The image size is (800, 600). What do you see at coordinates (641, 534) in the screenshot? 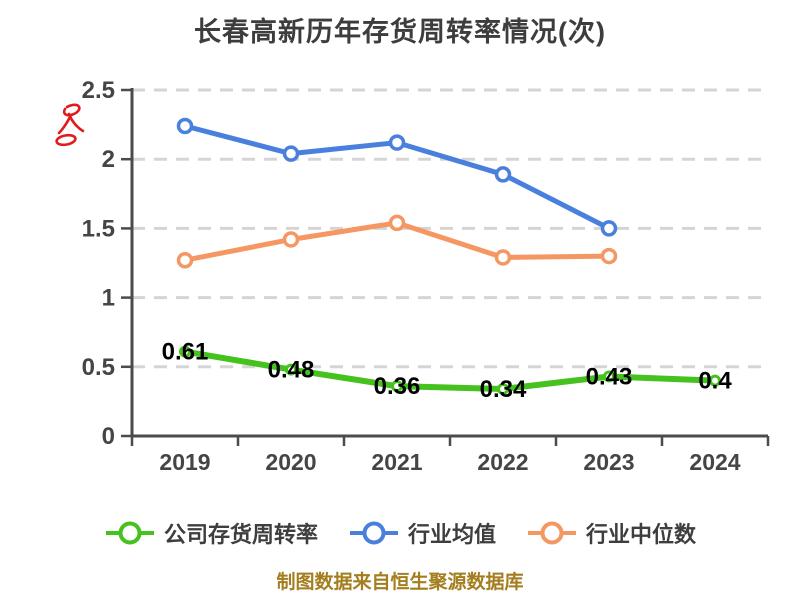
I see `legend-label-industry-median: 行业中位数` at bounding box center [641, 534].